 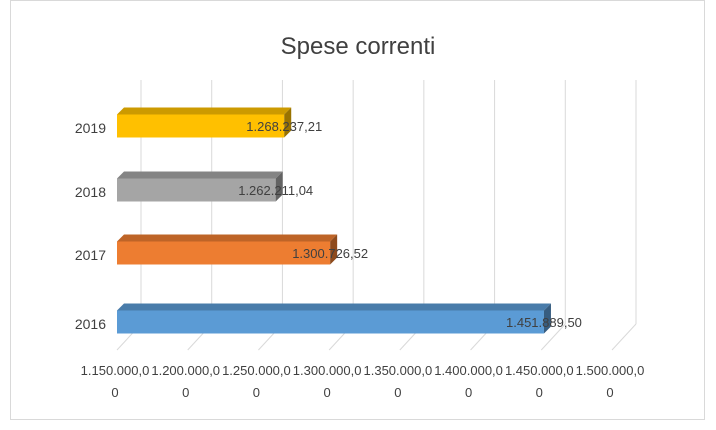 What do you see at coordinates (256, 370) in the screenshot?
I see `x-tick-label: 1.250.000,0` at bounding box center [256, 370].